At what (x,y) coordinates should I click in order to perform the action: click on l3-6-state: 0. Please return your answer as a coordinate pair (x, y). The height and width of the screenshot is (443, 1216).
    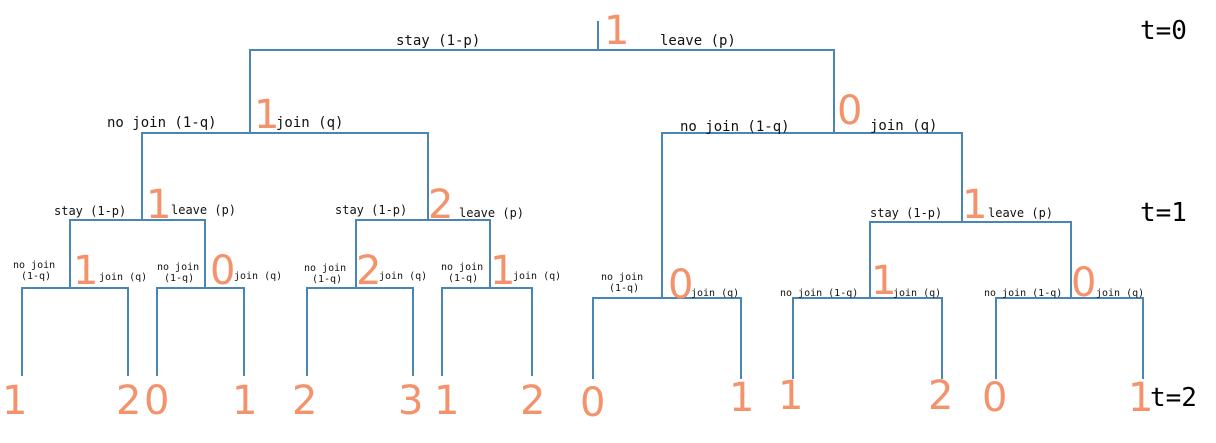
    Looking at the image, I should click on (1083, 283).